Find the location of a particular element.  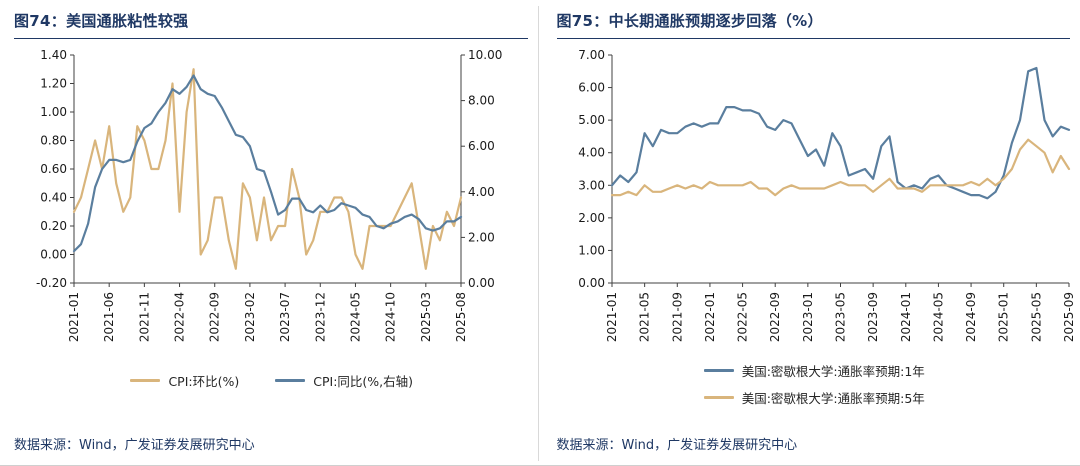

svg-text: 2025-09 is located at coordinates (1069, 317).